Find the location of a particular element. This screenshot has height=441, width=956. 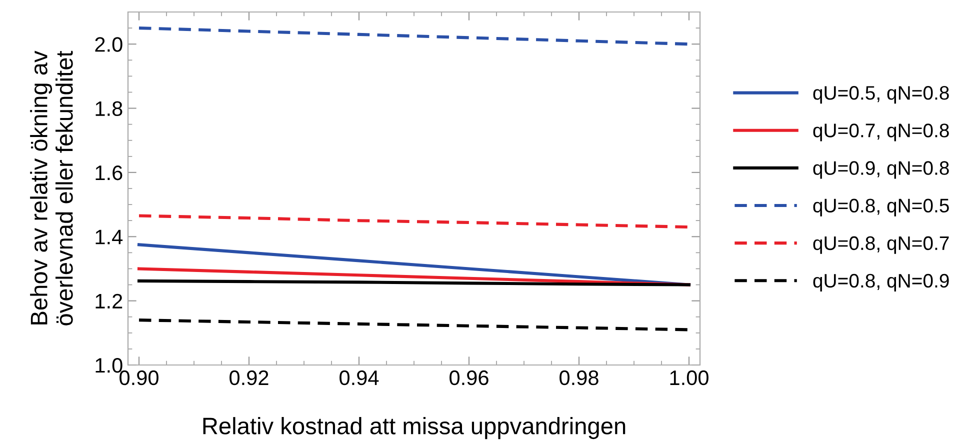

legend-label: qU=0.8, qN=0.9 is located at coordinates (881, 283).